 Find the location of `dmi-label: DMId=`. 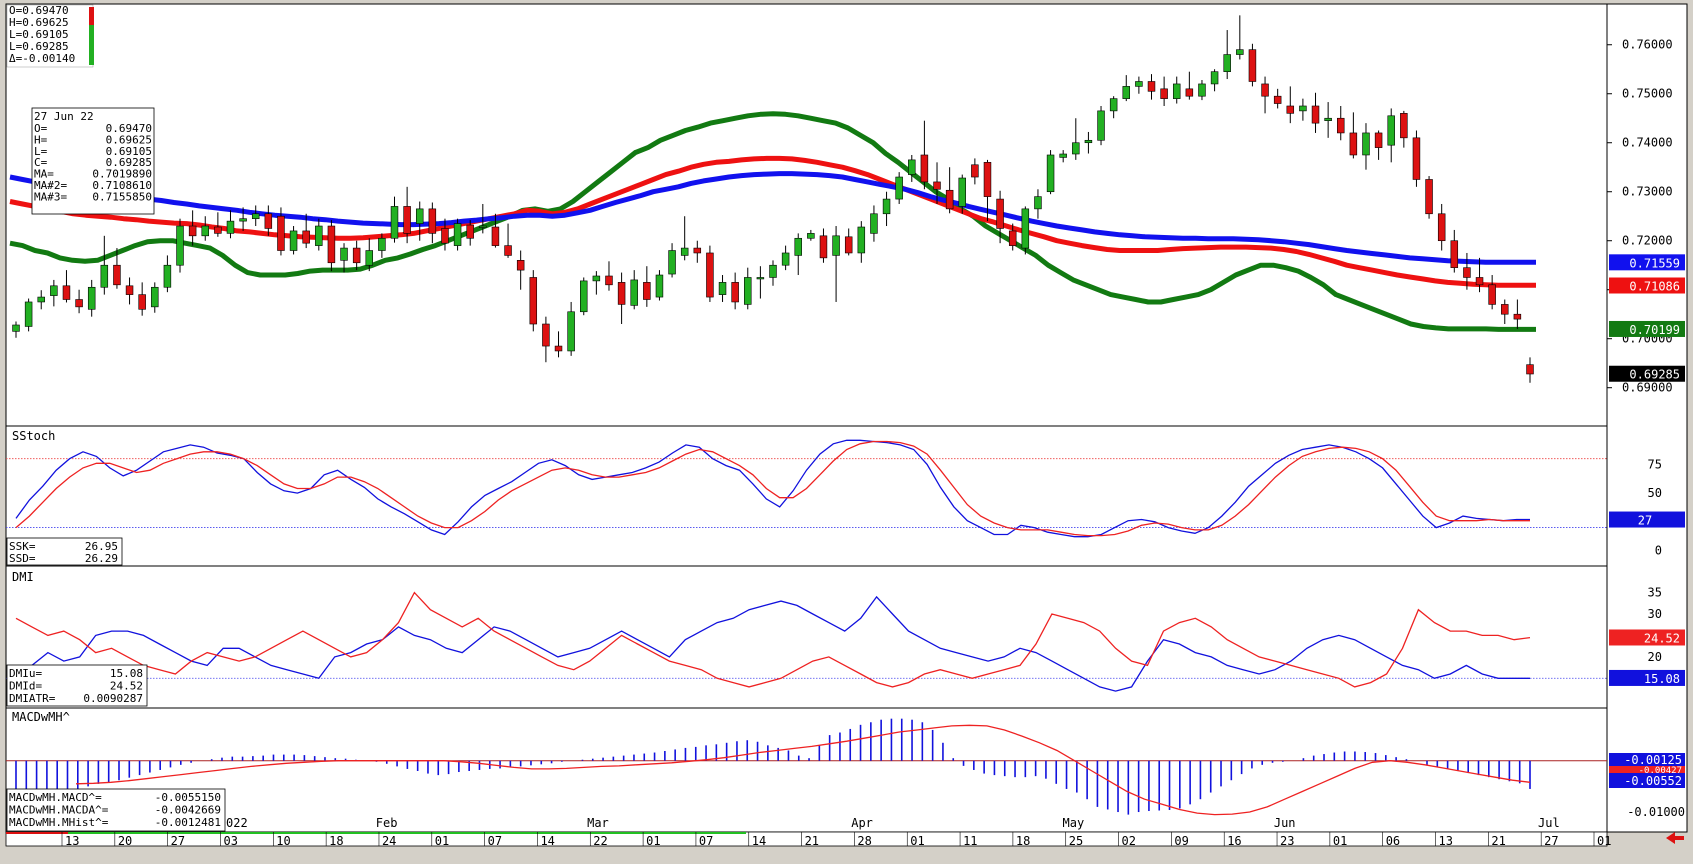

dmi-label: DMId= is located at coordinates (25, 686).